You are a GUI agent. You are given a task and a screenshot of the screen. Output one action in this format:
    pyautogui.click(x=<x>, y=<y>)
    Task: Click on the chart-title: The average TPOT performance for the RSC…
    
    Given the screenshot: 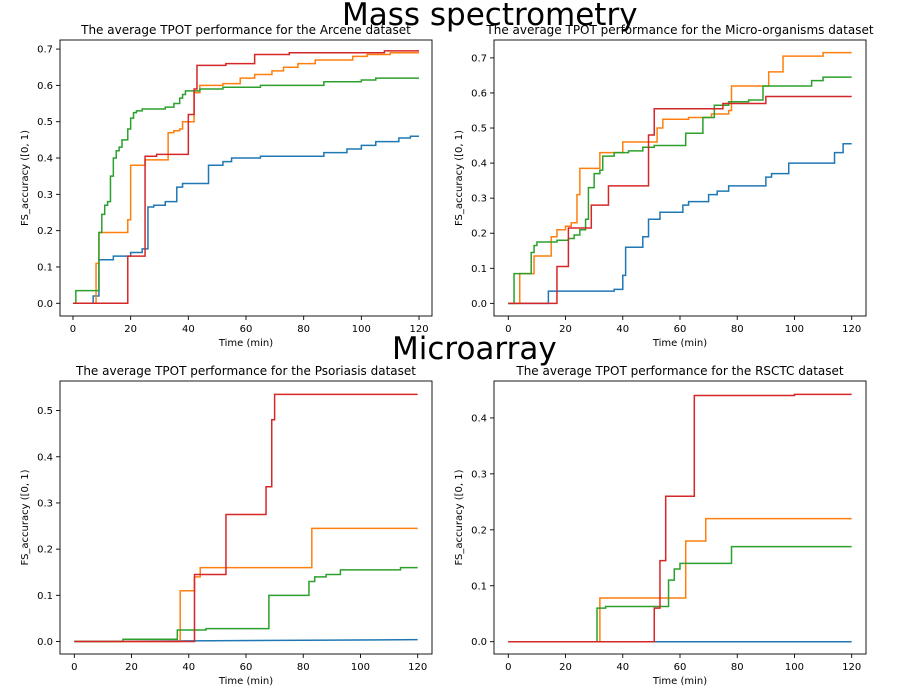 What is the action you would take?
    pyautogui.click(x=679, y=371)
    